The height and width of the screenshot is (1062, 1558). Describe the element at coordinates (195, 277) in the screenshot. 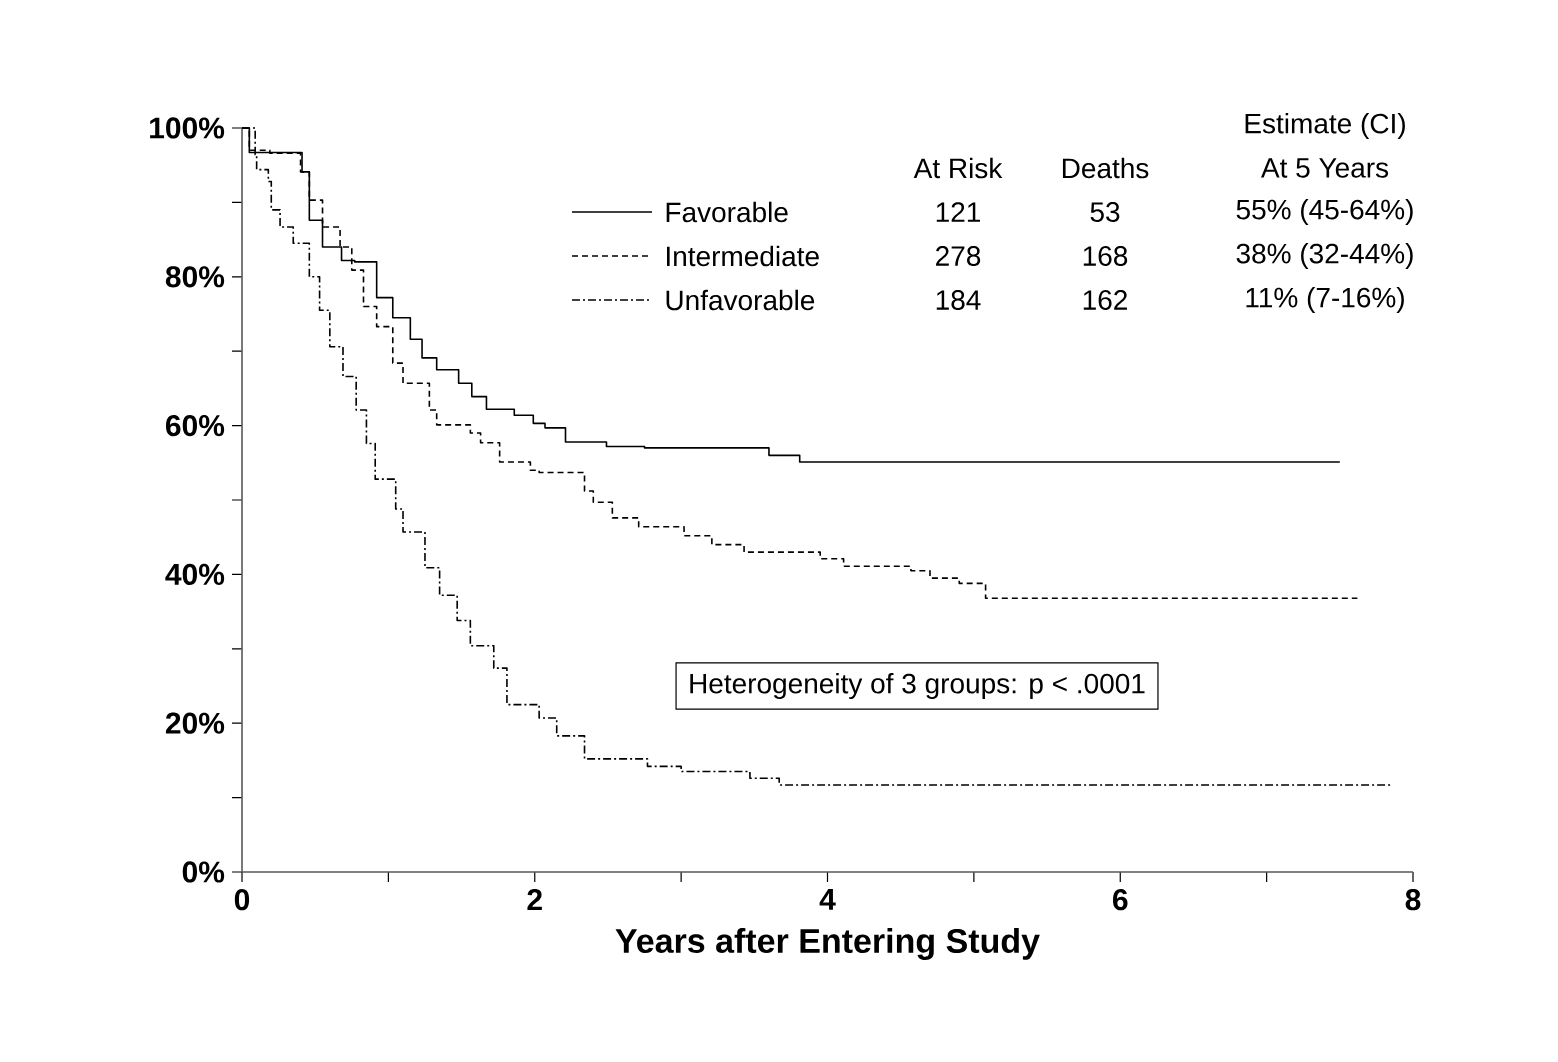

I see `y-tick-label: 80%` at that location.